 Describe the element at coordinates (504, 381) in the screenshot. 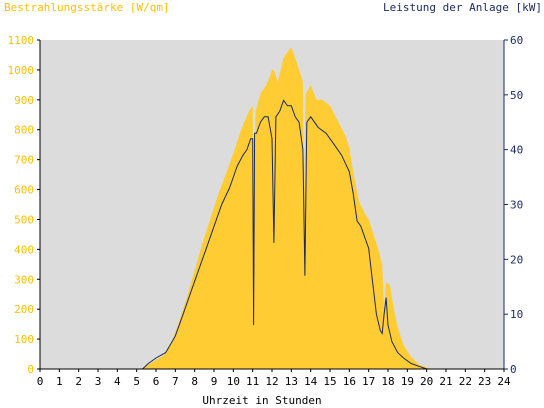

I see `x-tick-label: 24` at that location.